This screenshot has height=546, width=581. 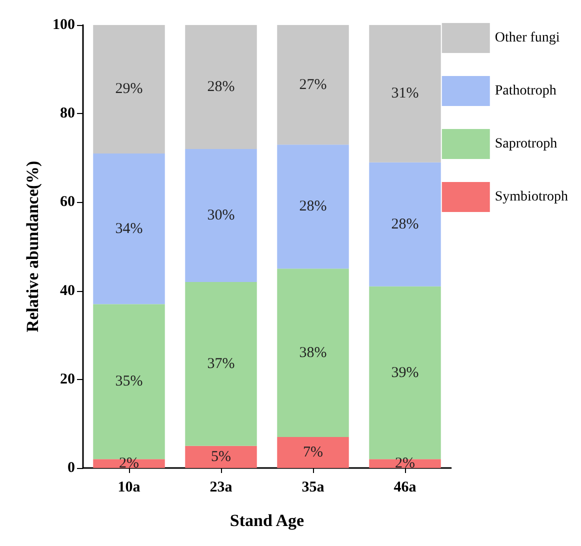 I want to click on data-label: 38%, so click(x=313, y=352).